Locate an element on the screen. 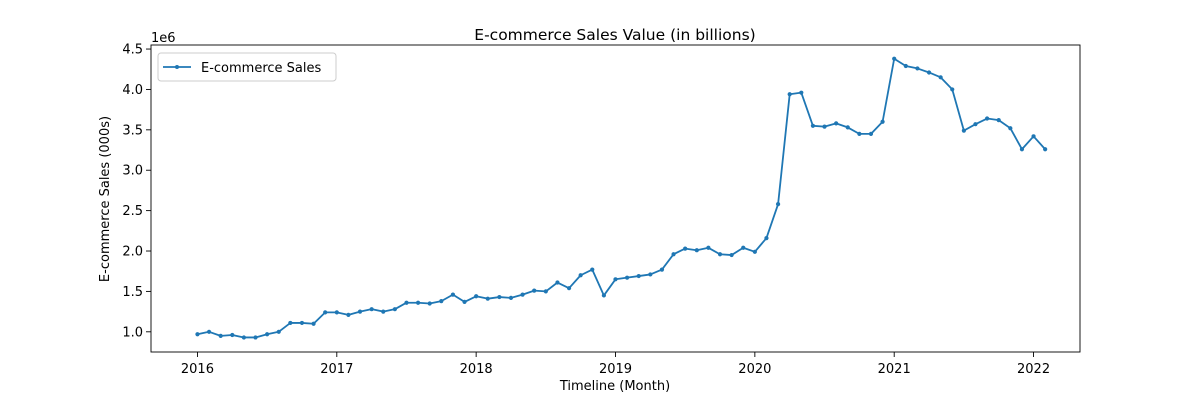 This screenshot has height=400, width=1200. legend-box is located at coordinates (247, 67).